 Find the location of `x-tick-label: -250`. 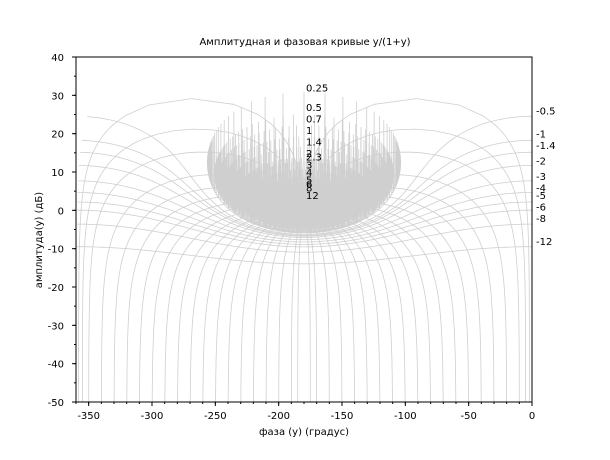

x-tick-label: -250 is located at coordinates (215, 416).